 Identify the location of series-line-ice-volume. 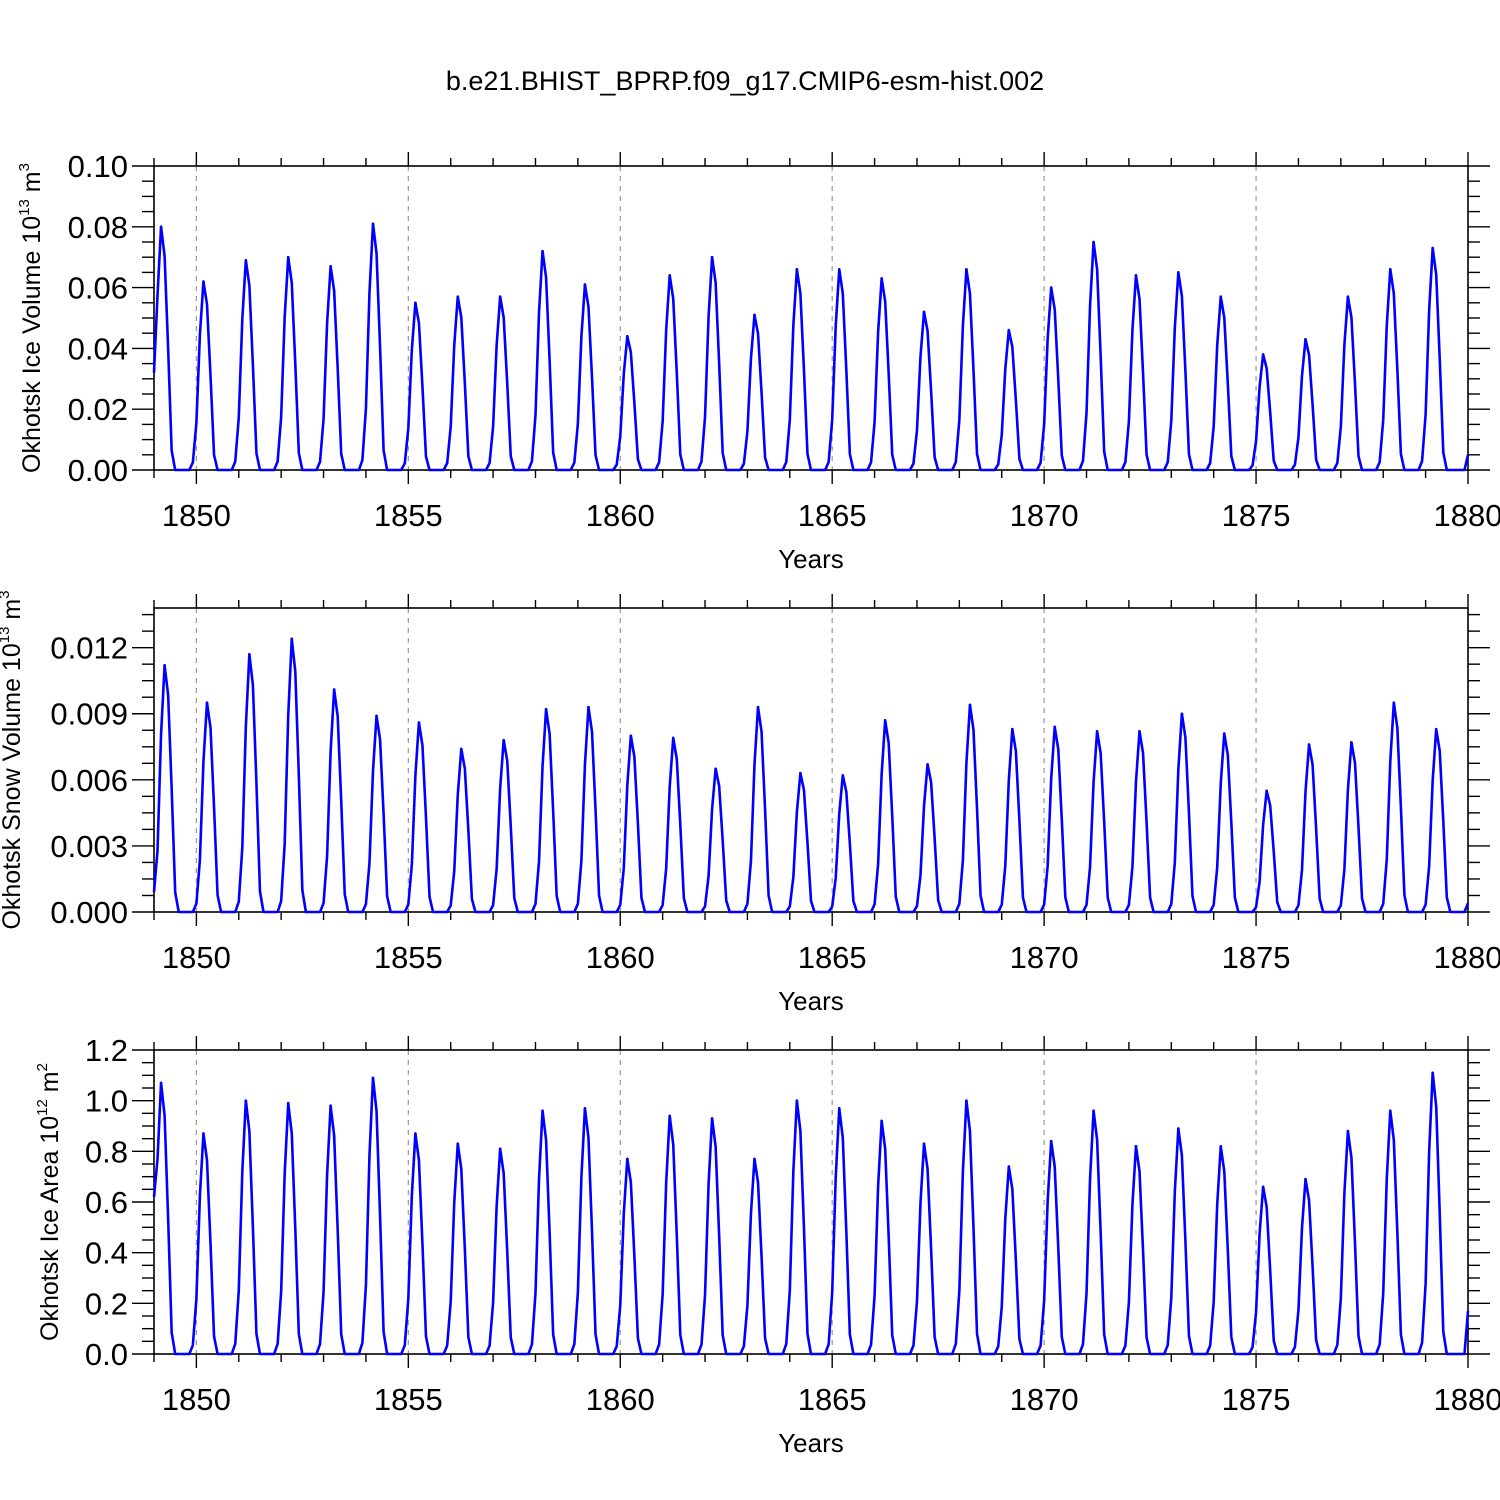
(811, 347).